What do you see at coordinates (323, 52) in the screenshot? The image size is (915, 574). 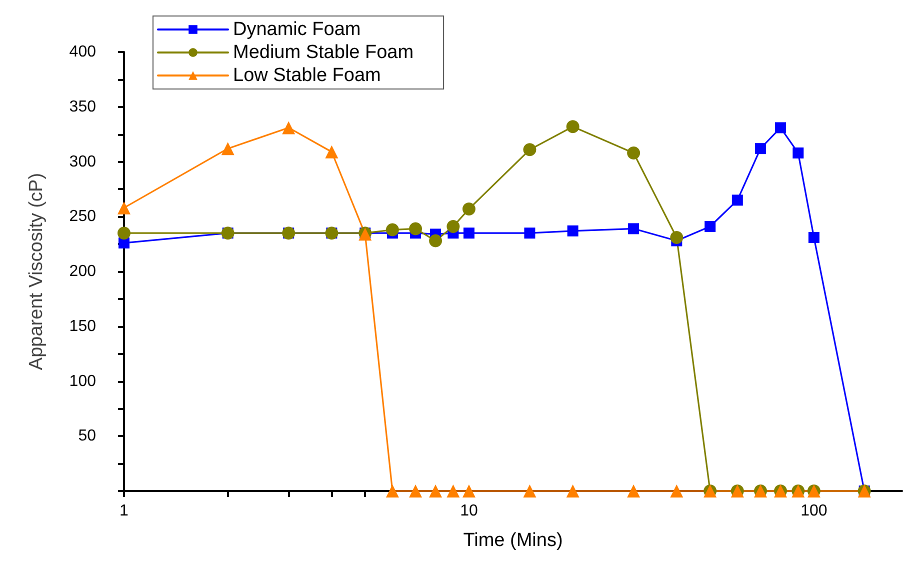 I see `legend-label: Medium Stable Foam` at bounding box center [323, 52].